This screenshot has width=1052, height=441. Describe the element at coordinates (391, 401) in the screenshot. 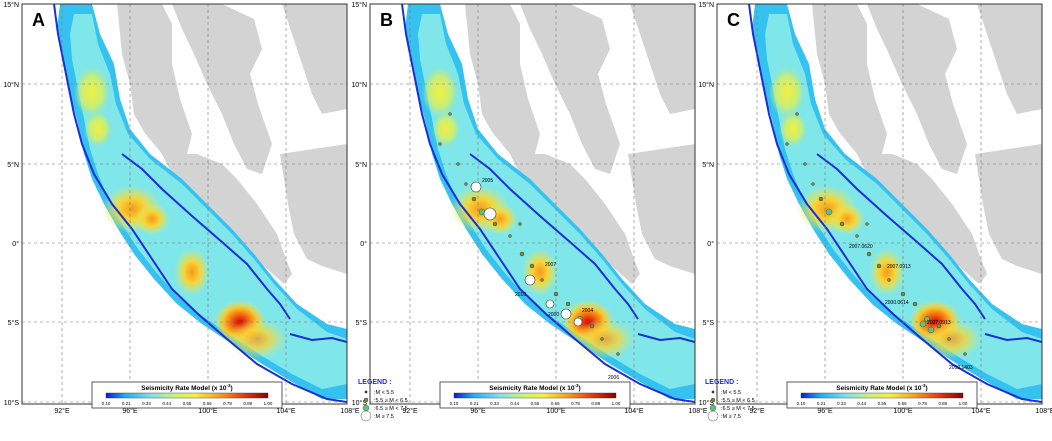

I see `legend-item: :5.5 ≥ M < 6.5` at that location.